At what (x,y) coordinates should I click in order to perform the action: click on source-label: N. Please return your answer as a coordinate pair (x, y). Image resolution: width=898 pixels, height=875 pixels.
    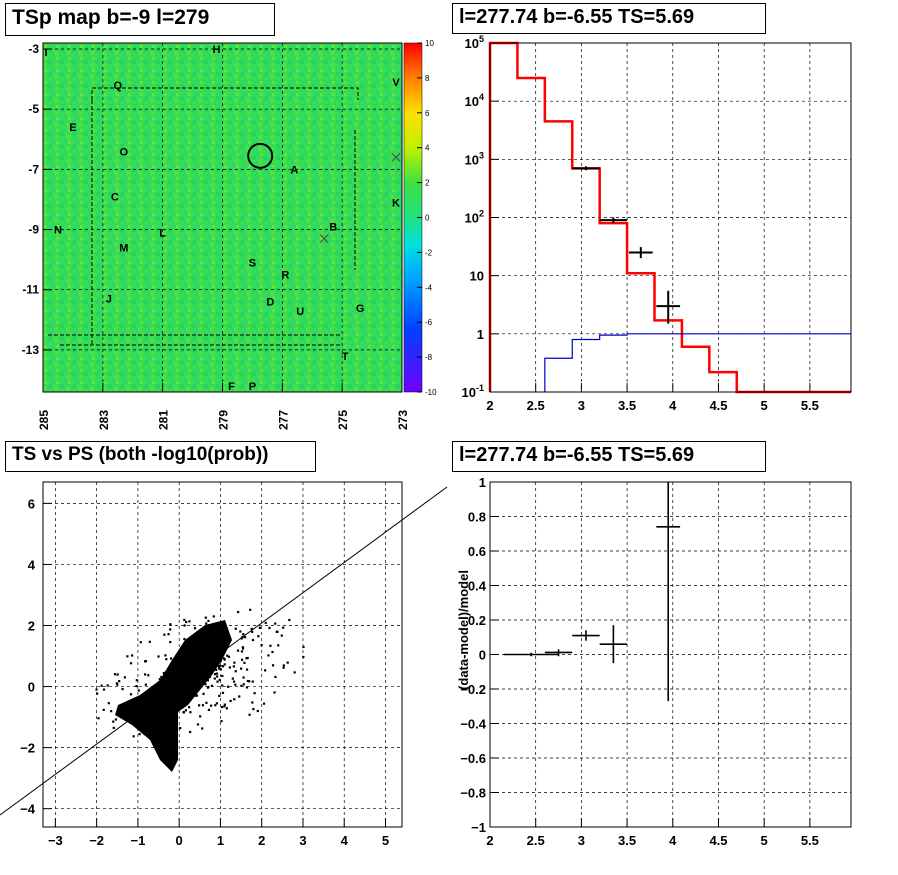
    Looking at the image, I should click on (58, 231).